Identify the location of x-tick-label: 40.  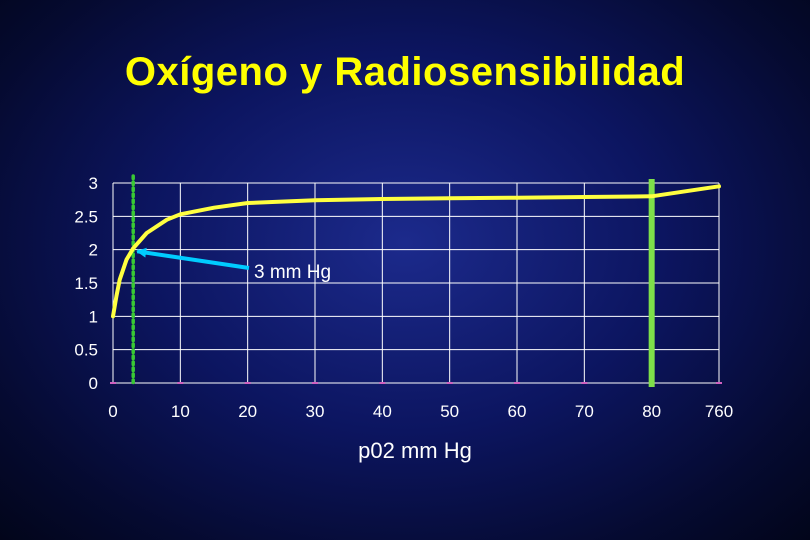
(382, 411).